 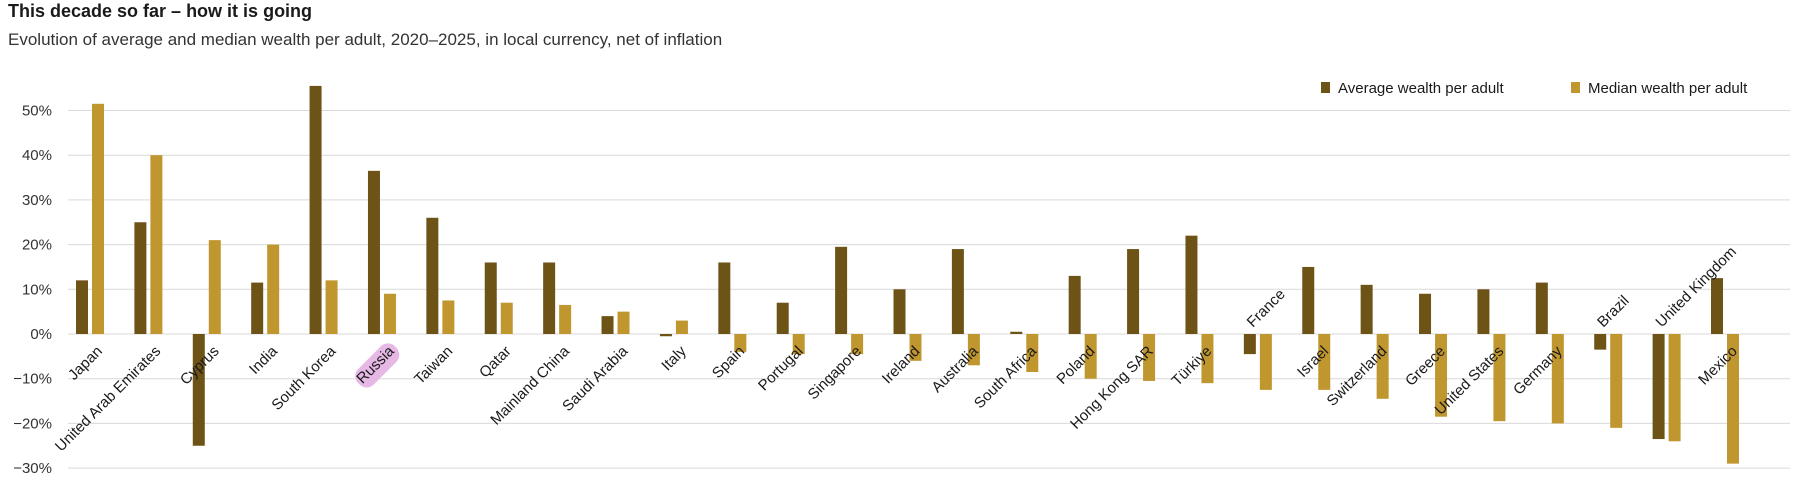 I want to click on y-tick-label: 30%, so click(x=37, y=200).